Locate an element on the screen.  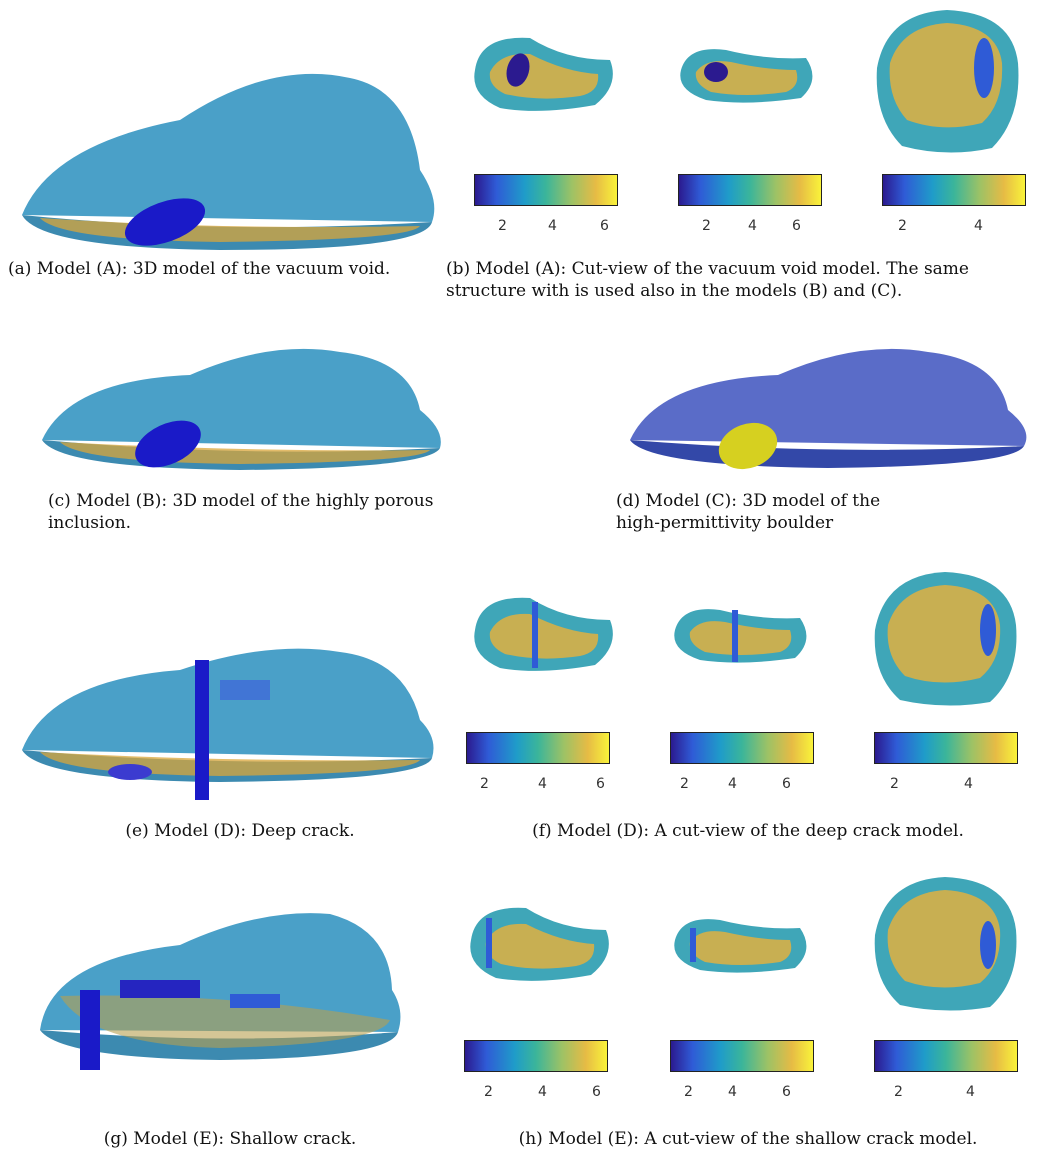
colorbar-h1 is located at coordinates (536, 1056).